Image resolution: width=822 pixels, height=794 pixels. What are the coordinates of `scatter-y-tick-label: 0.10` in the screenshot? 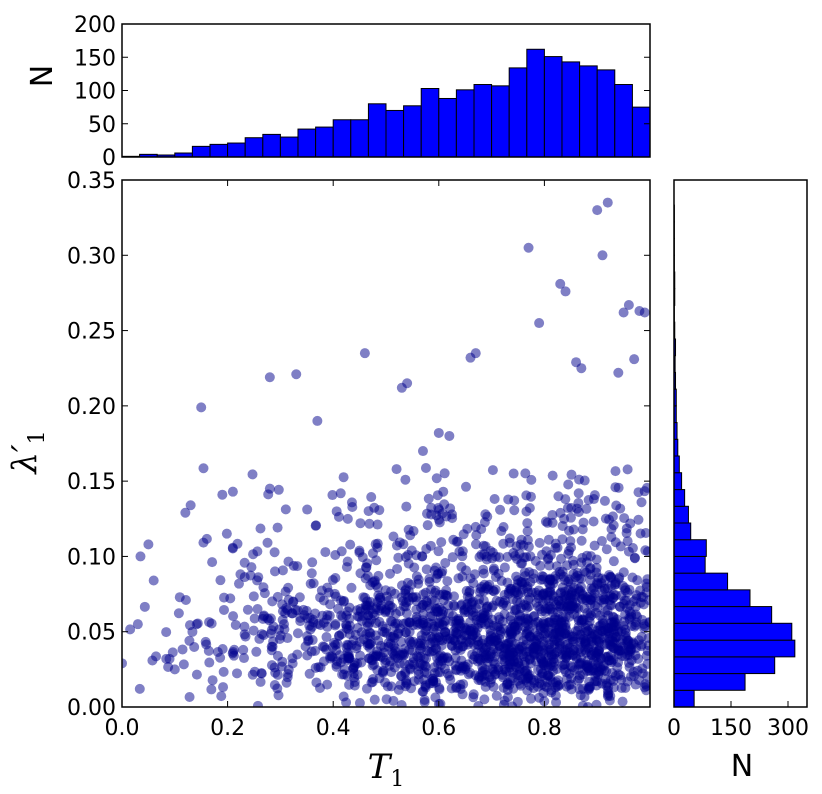 It's located at (91, 557).